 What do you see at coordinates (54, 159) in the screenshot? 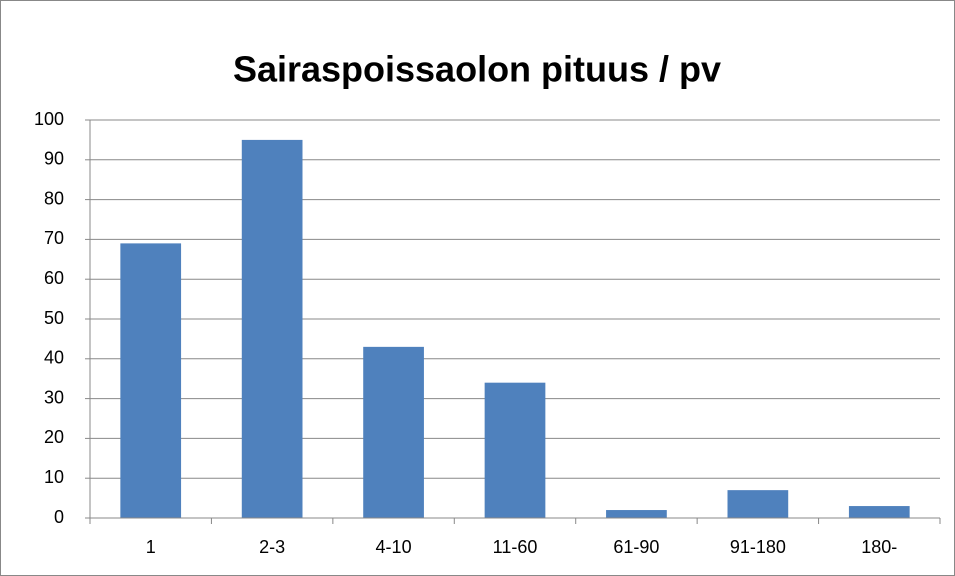
I see `y-tick-label: 90` at bounding box center [54, 159].